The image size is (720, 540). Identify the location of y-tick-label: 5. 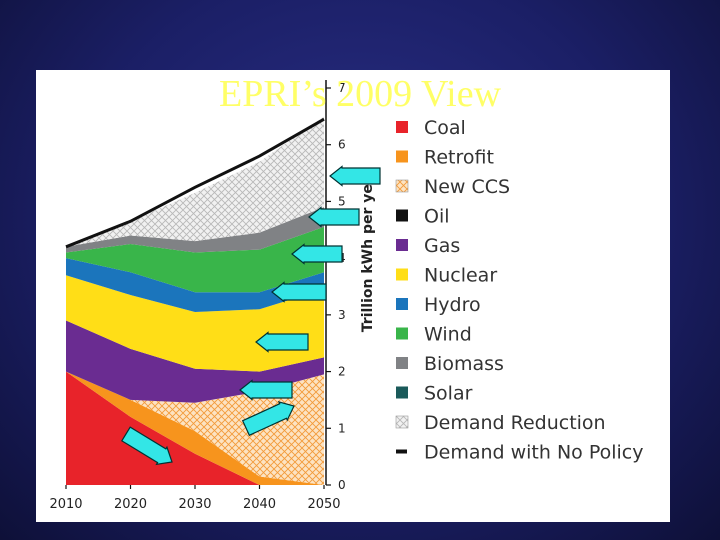
(342, 201).